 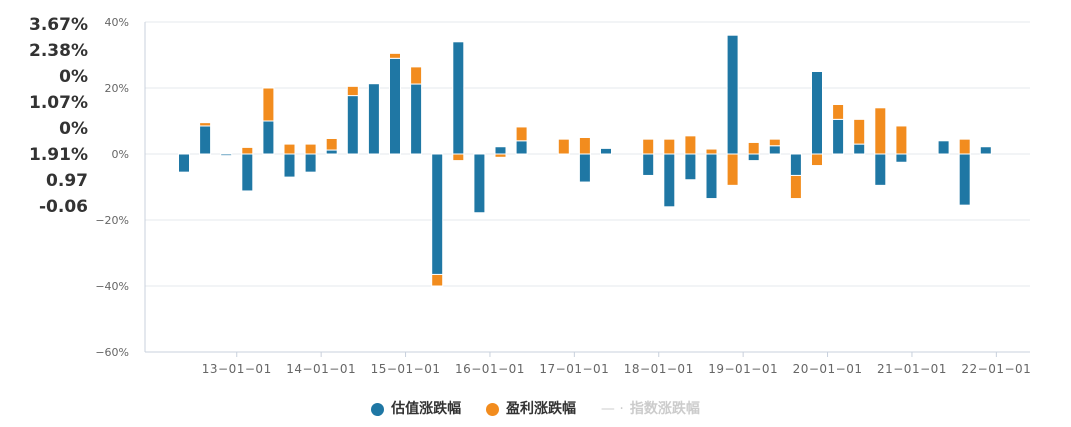 What do you see at coordinates (541, 409) in the screenshot?
I see `legend-label: 盈利涨跌幅` at bounding box center [541, 409].